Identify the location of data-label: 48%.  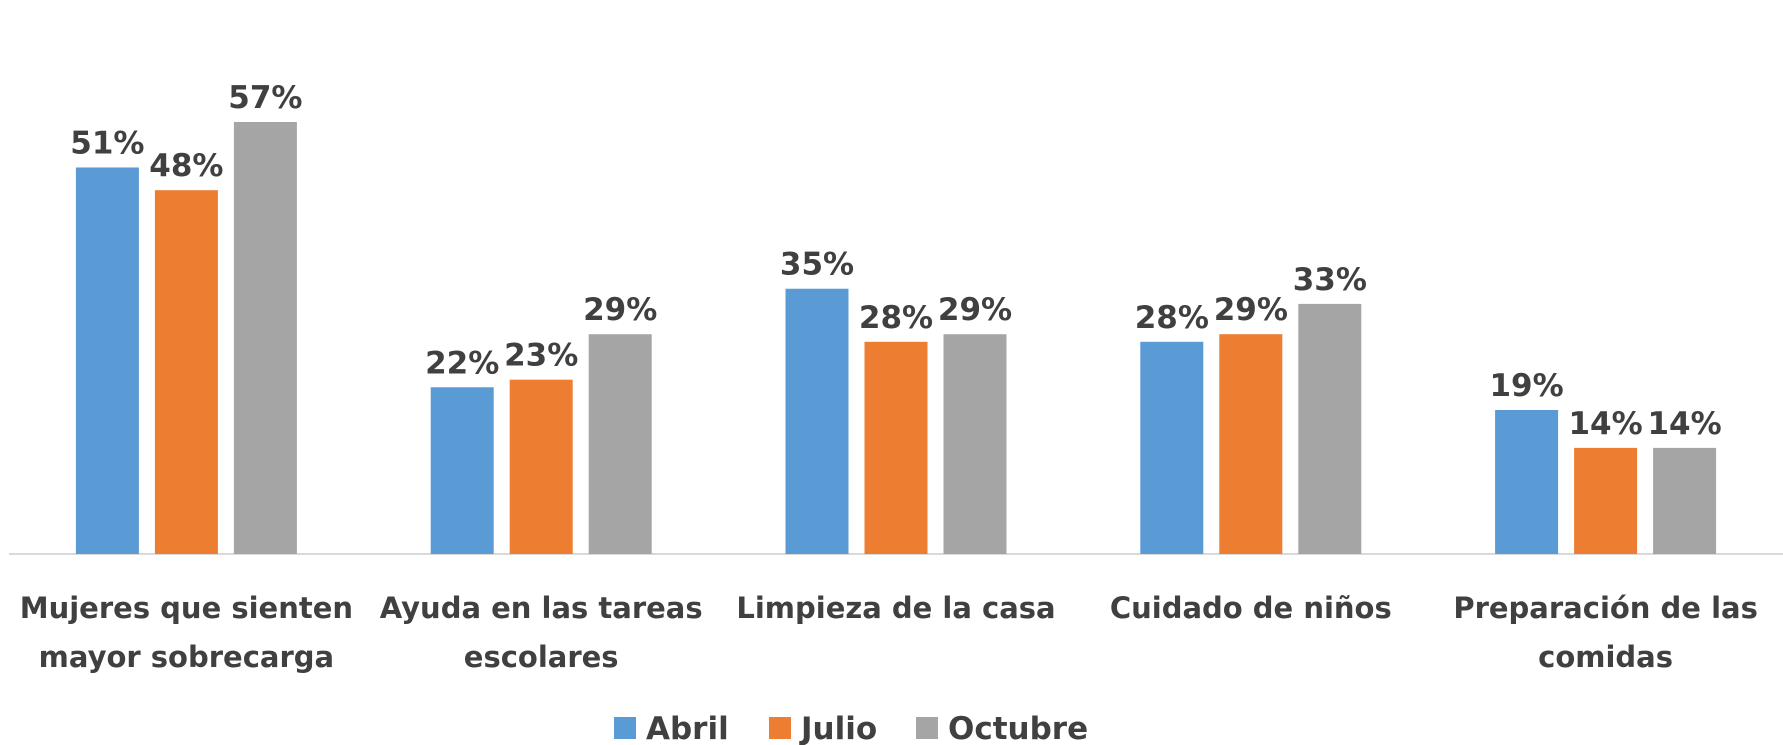
(186, 166).